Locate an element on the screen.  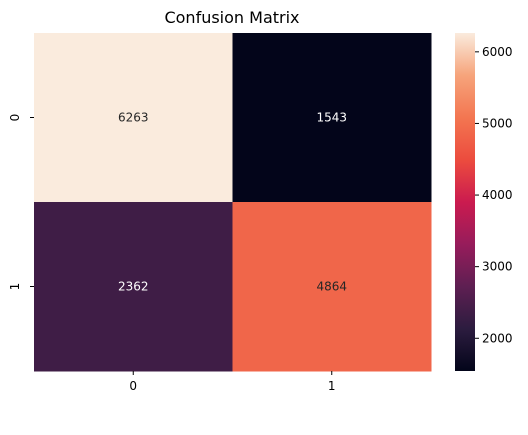
colorbar-tick-label: 2000 is located at coordinates (497, 338).